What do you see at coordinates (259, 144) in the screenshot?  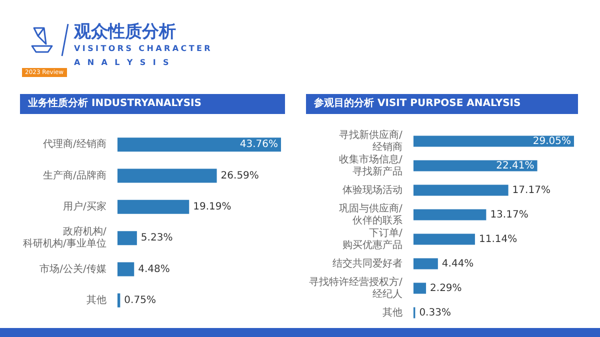 I see `data-label: 43.76%` at bounding box center [259, 144].